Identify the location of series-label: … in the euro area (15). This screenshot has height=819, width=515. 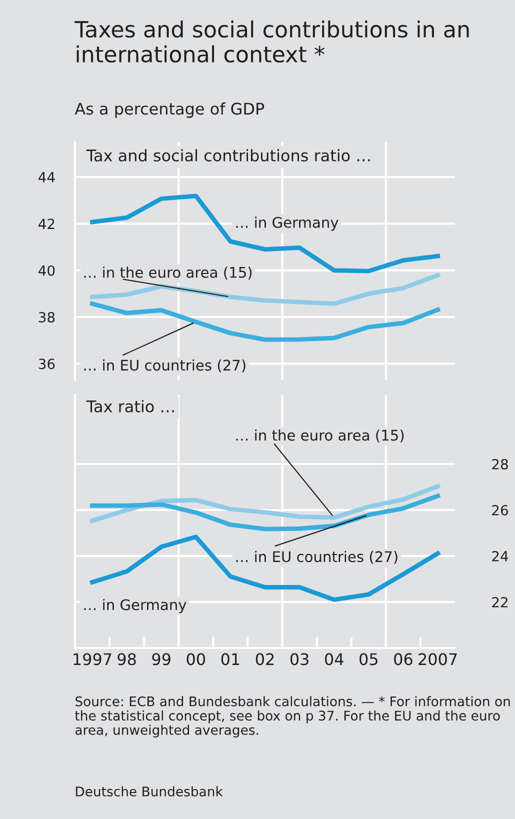
(168, 273).